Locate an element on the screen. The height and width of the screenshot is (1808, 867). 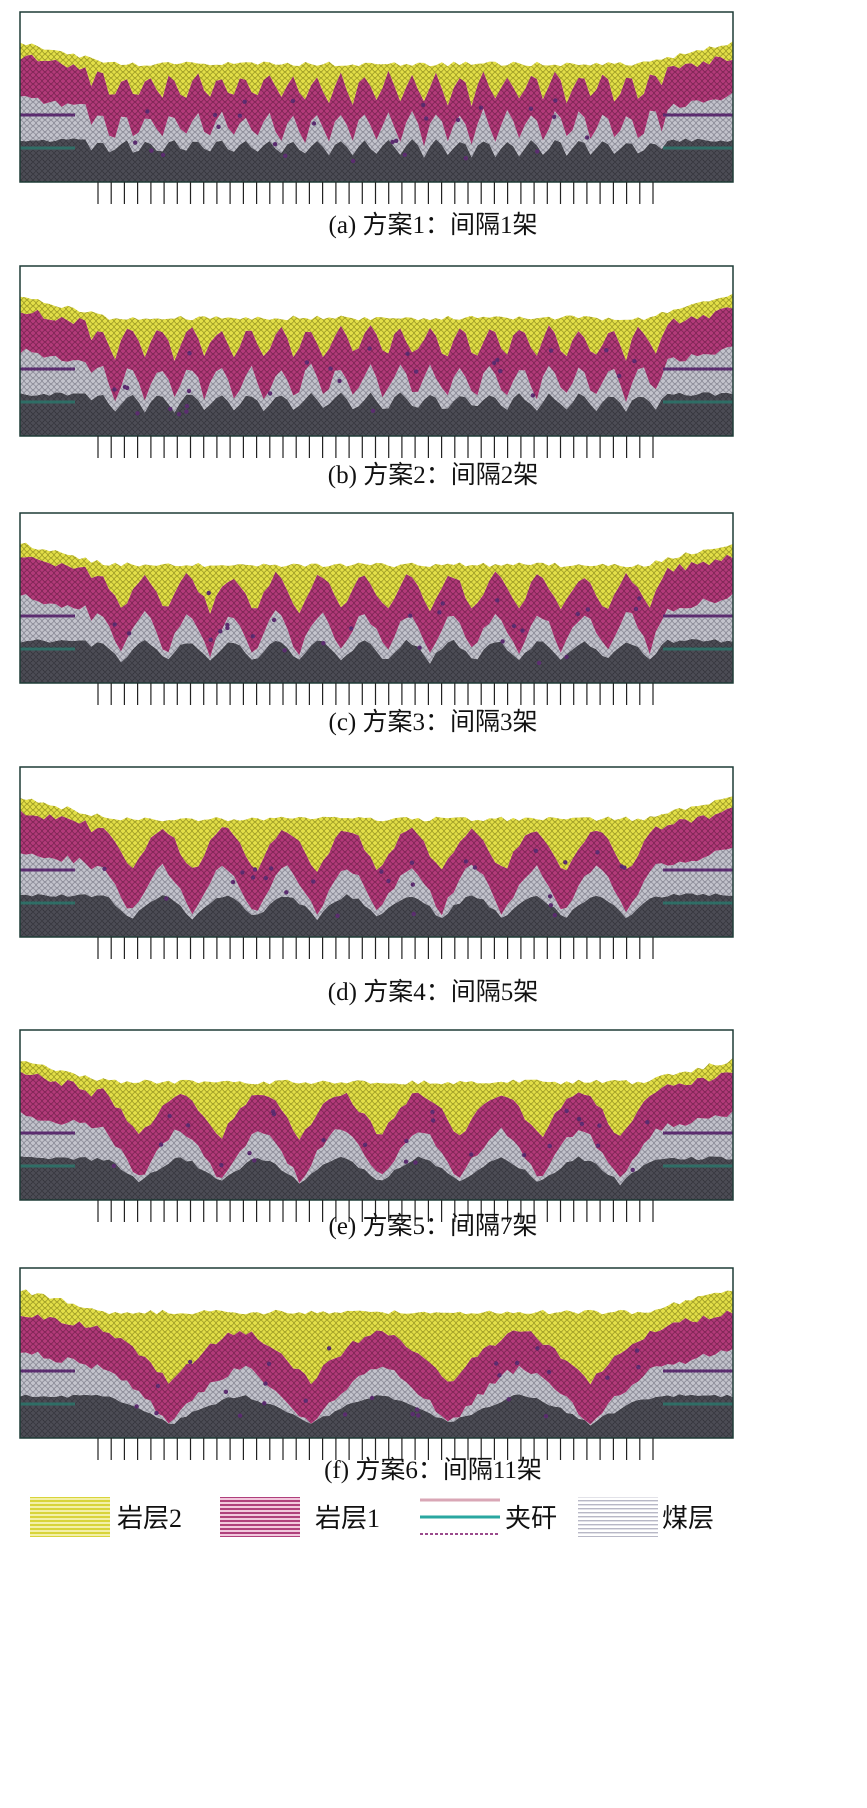
yellow-hatch-swatch is located at coordinates (70, 1517).